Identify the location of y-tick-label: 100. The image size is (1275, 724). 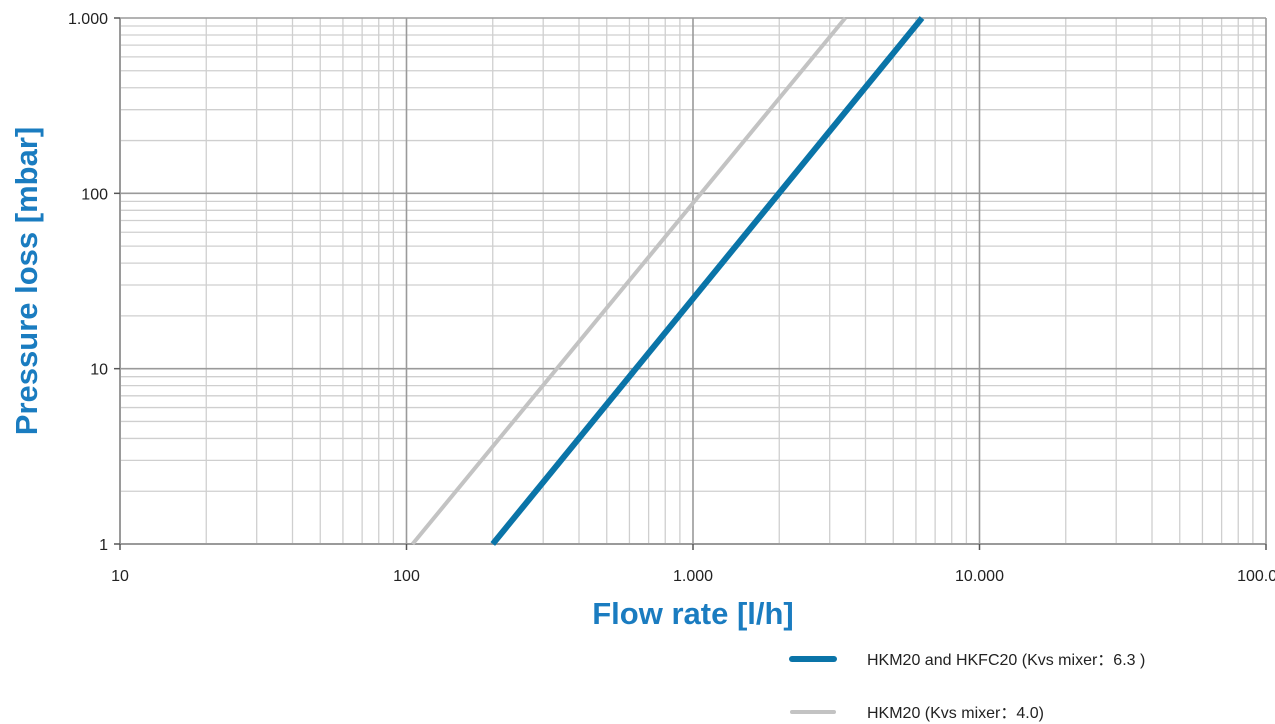
(94, 194).